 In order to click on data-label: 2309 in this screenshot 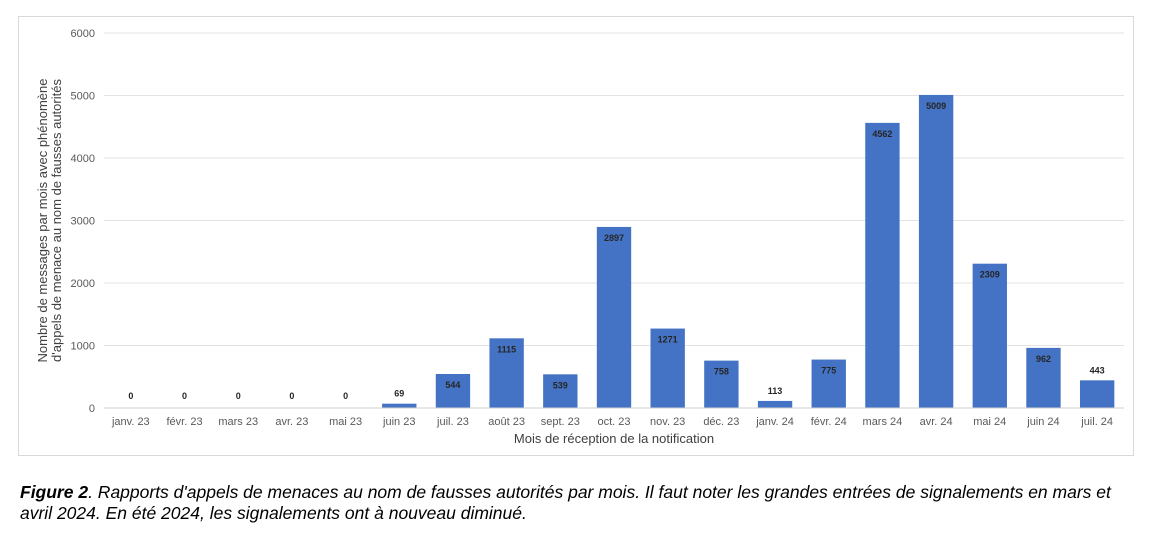, I will do `click(990, 275)`.